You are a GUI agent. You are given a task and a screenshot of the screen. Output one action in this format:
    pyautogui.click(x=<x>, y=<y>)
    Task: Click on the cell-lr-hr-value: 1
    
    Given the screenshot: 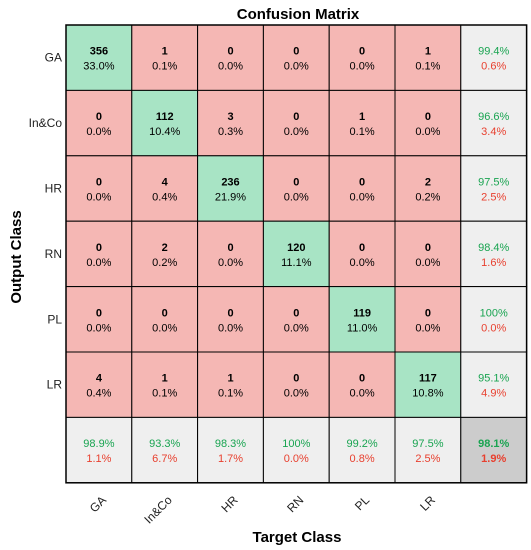 What is the action you would take?
    pyautogui.click(x=230, y=379)
    